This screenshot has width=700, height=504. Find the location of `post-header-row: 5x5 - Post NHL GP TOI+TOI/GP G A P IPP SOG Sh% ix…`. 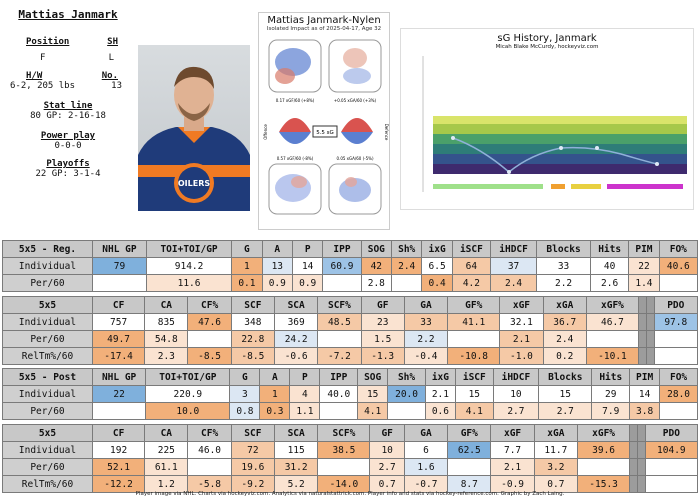

post-header-row: 5x5 - Post NHL GP TOI+TOI/GP G A P IPP SOG Sh% ix… is located at coordinates (350, 377).